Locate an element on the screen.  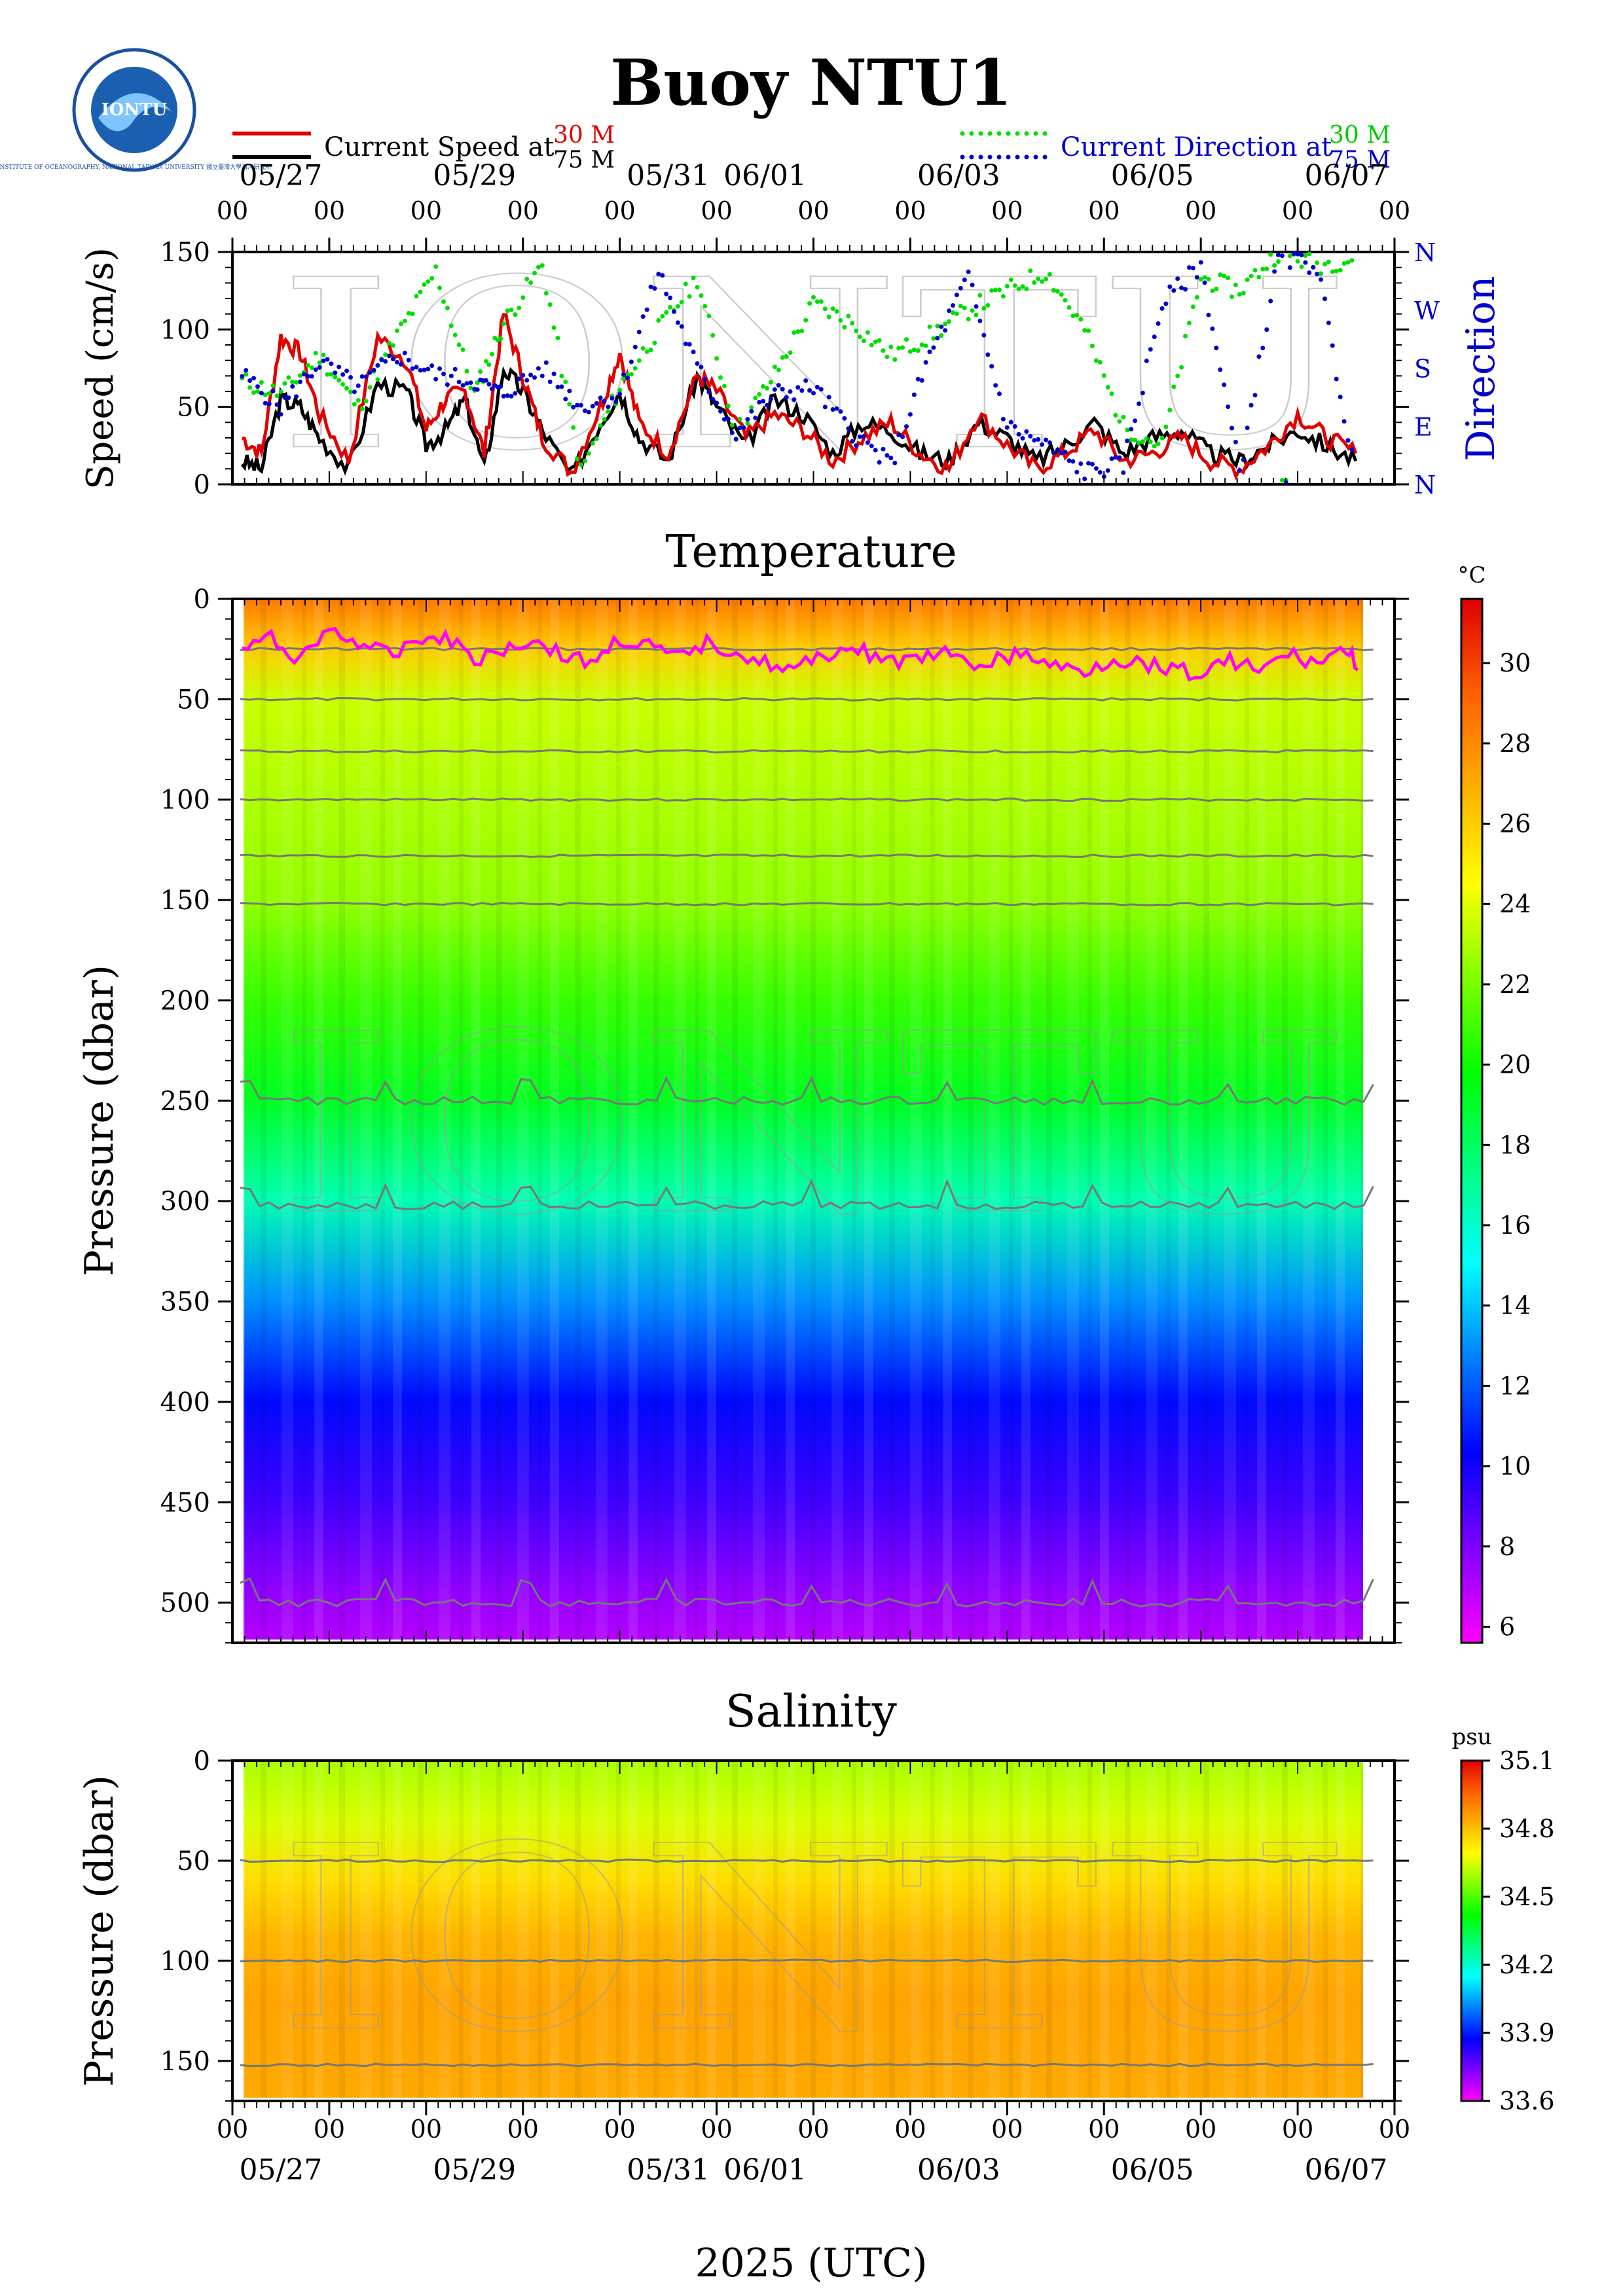
colorbar-tick-label: 16 is located at coordinates (1515, 1225).